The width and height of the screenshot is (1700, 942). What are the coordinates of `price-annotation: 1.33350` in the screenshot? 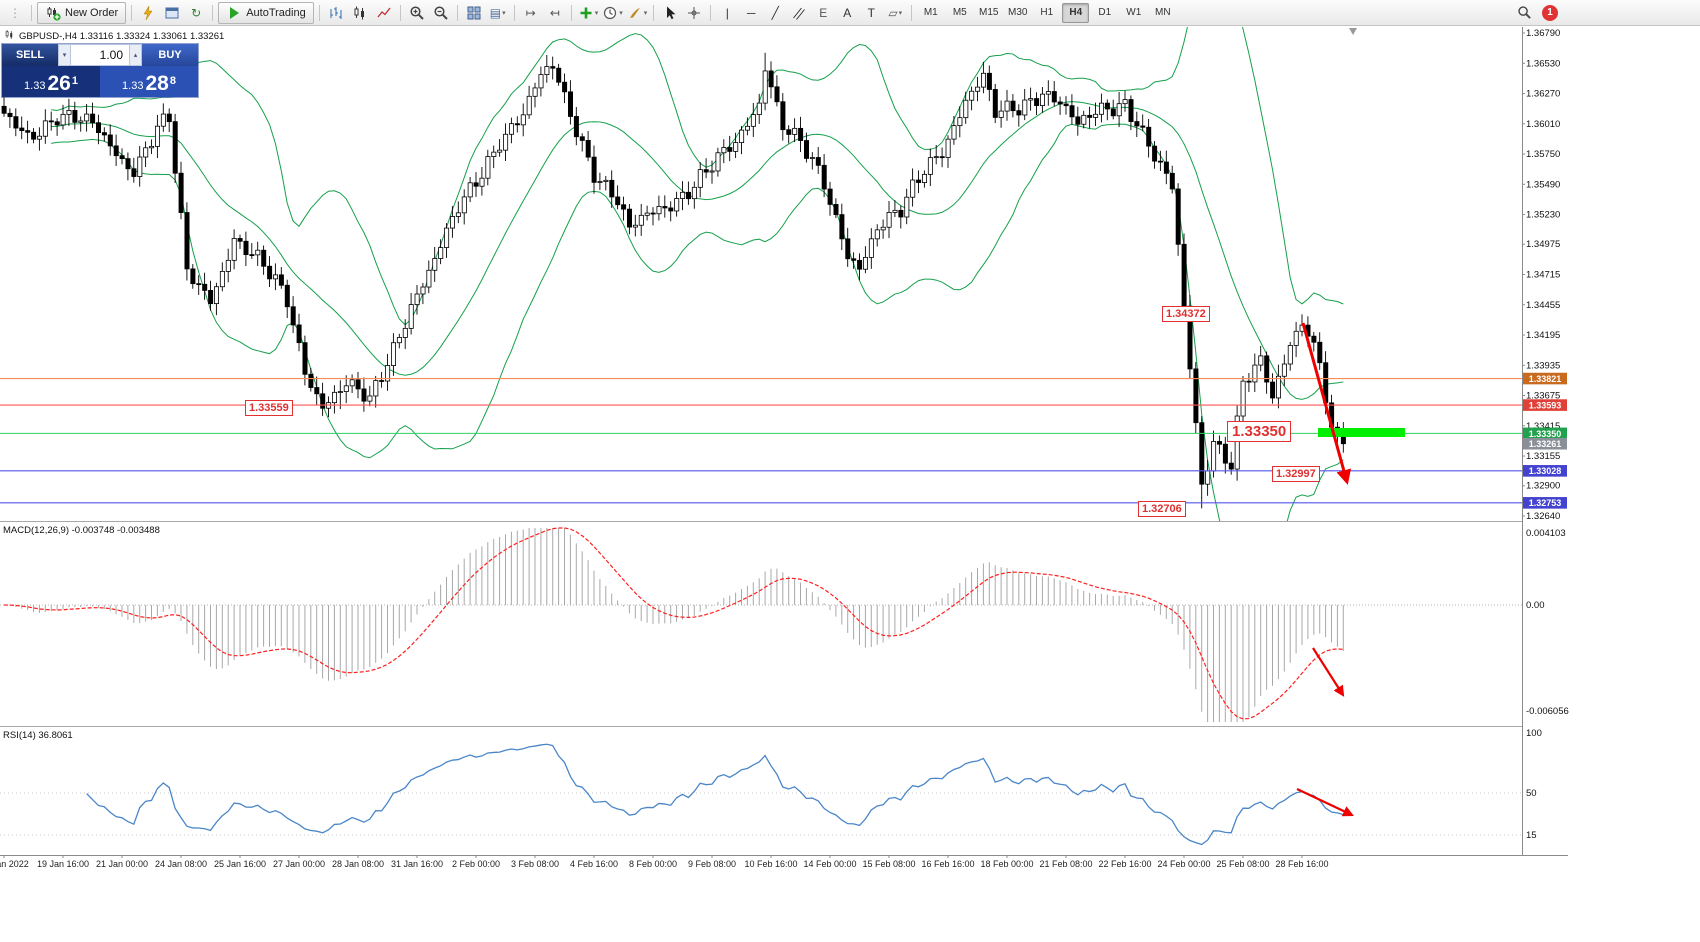 It's located at (1259, 431).